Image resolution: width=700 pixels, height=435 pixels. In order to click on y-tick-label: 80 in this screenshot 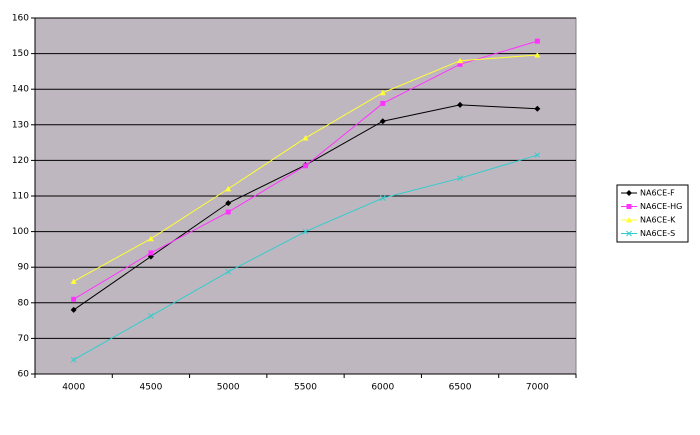, I will do `click(24, 303)`.